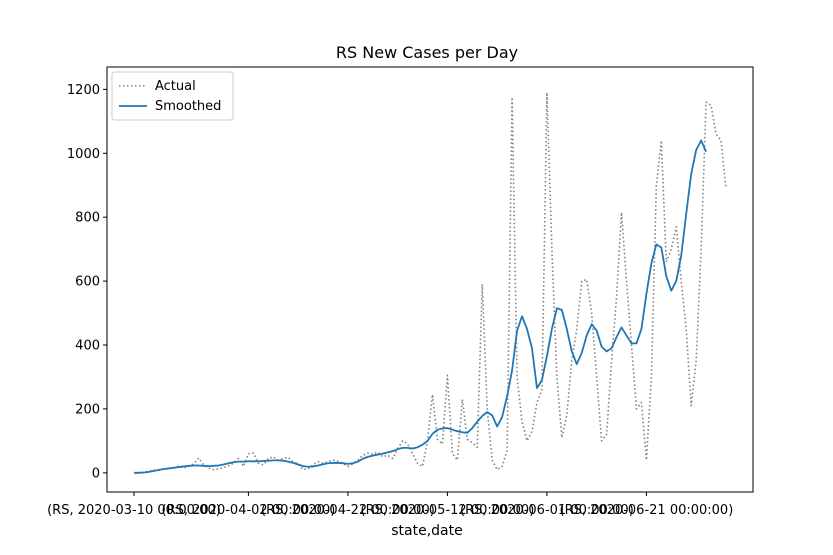  Describe the element at coordinates (647, 510) in the screenshot. I see `x-tick-label: (RS, 2020-06-21 00:00:00)` at that location.